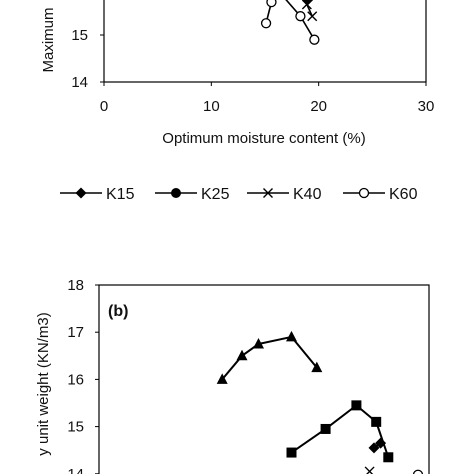 This screenshot has width=474, height=474. I want to click on legend-marker-k25, so click(176, 193).